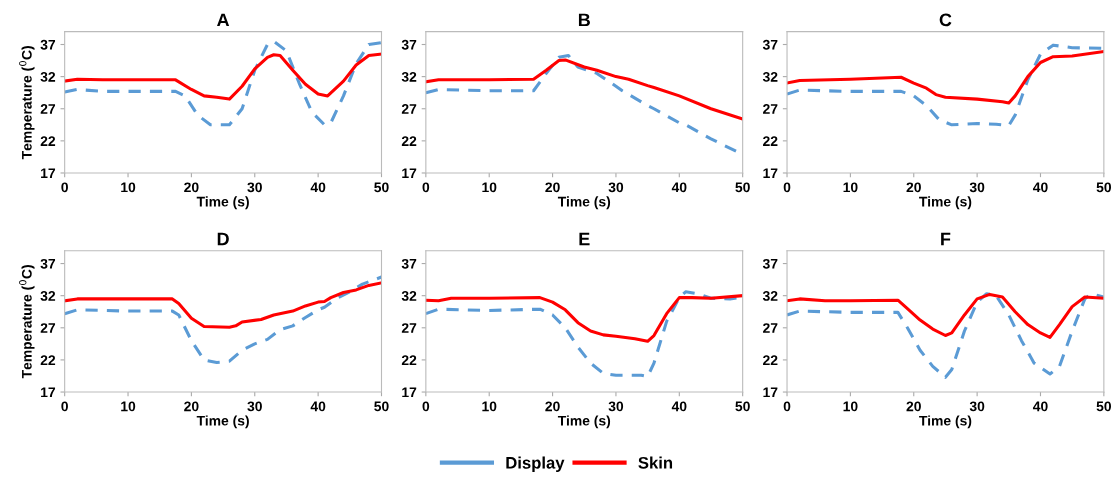 This screenshot has width=1115, height=487. Describe the element at coordinates (655, 462) in the screenshot. I see `legend-label: Skin` at that location.